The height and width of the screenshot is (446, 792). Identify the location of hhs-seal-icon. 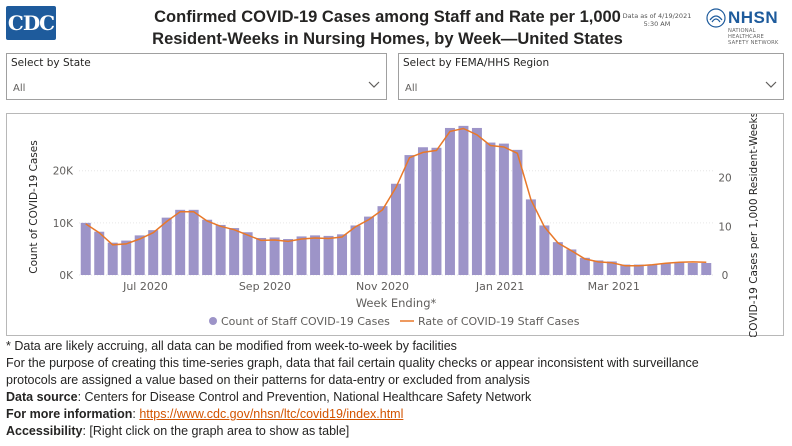
(716, 18).